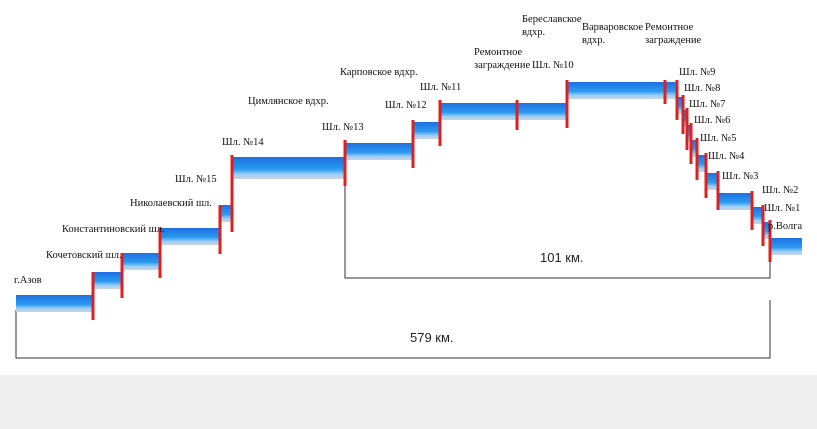 The width and height of the screenshot is (817, 429). I want to click on station-label: Константиновский шл., so click(113, 229).